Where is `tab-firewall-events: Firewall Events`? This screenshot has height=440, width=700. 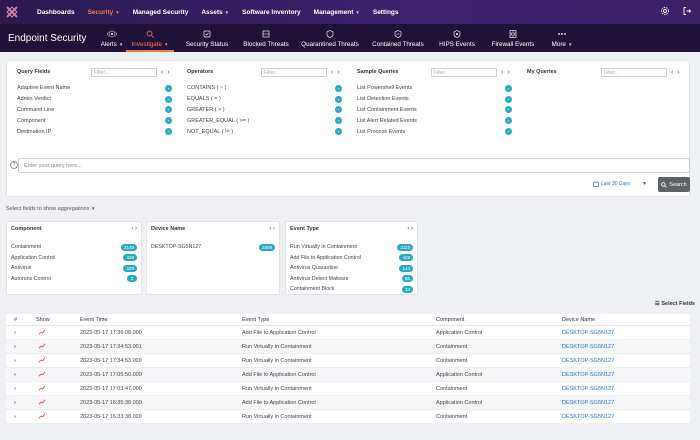 tab-firewall-events: Firewall Events is located at coordinates (513, 38).